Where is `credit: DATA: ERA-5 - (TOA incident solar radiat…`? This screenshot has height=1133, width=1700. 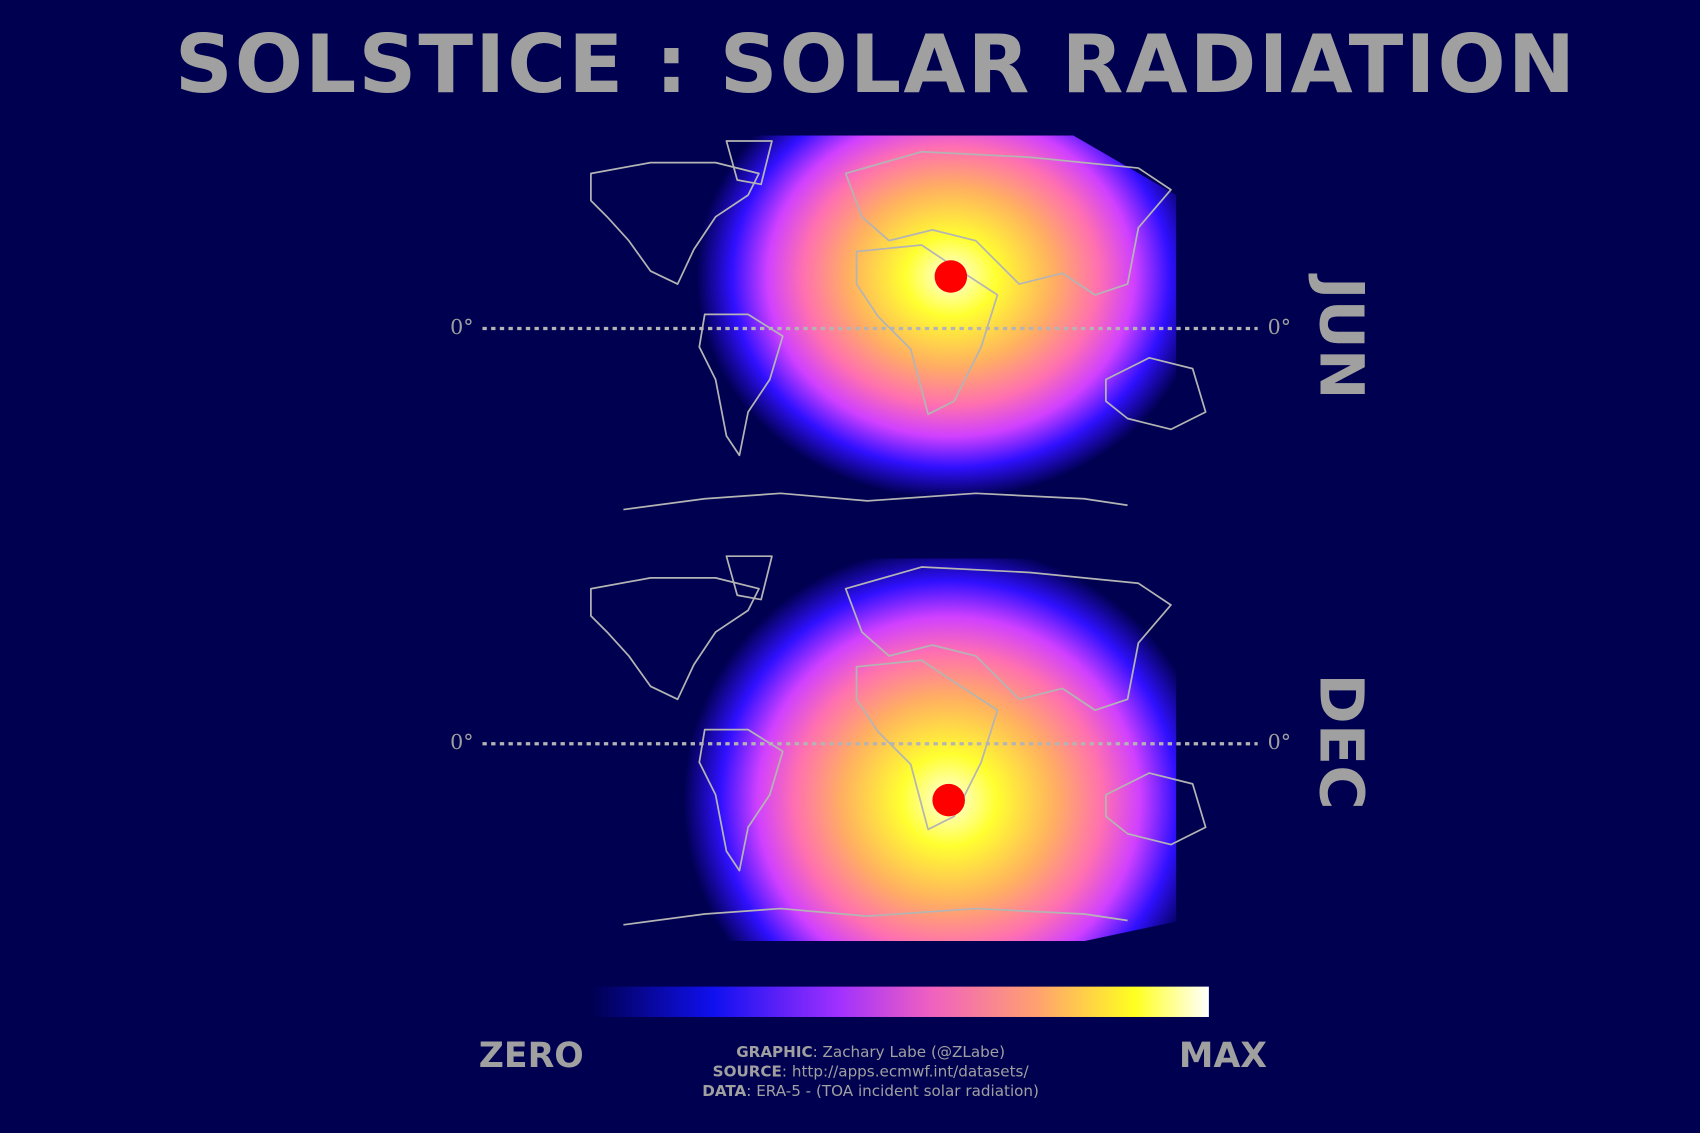
credit: DATA: ERA-5 - (TOA incident solar radiat… is located at coordinates (870, 1091).